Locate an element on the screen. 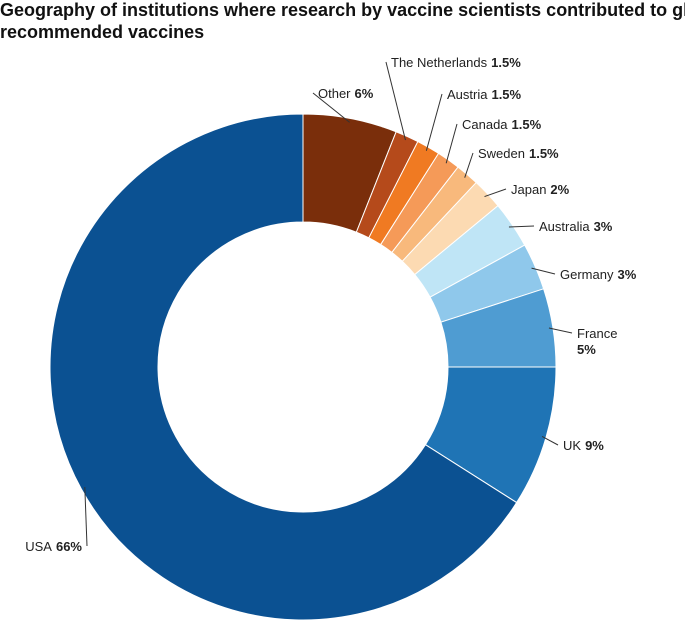 The image size is (685, 621). category-label: Germany is located at coordinates (587, 274).